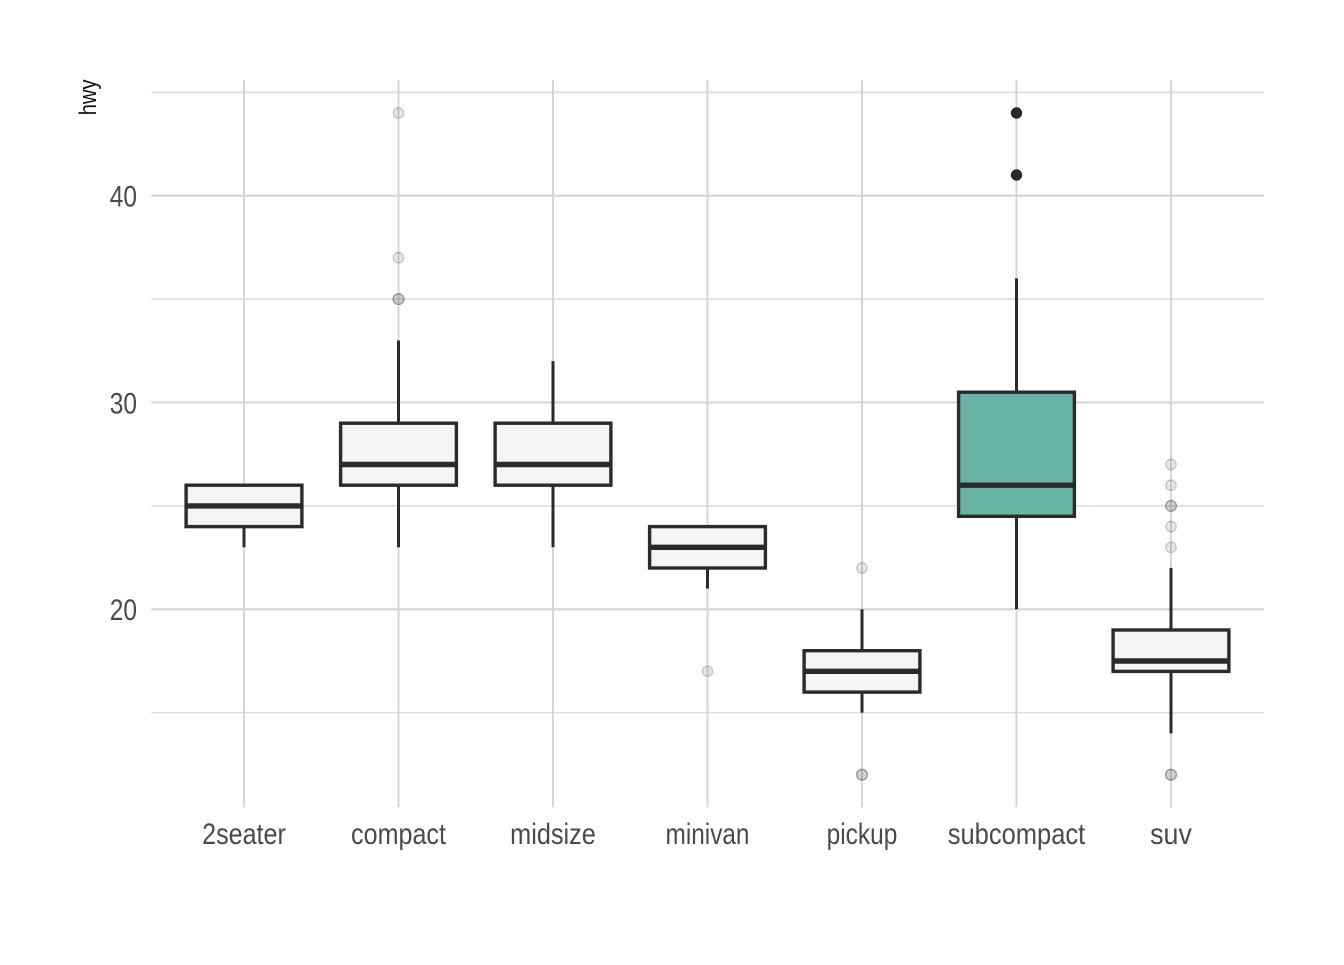 This screenshot has height=965, width=1344. What do you see at coordinates (553, 834) in the screenshot?
I see `svg-text: midsize` at bounding box center [553, 834].